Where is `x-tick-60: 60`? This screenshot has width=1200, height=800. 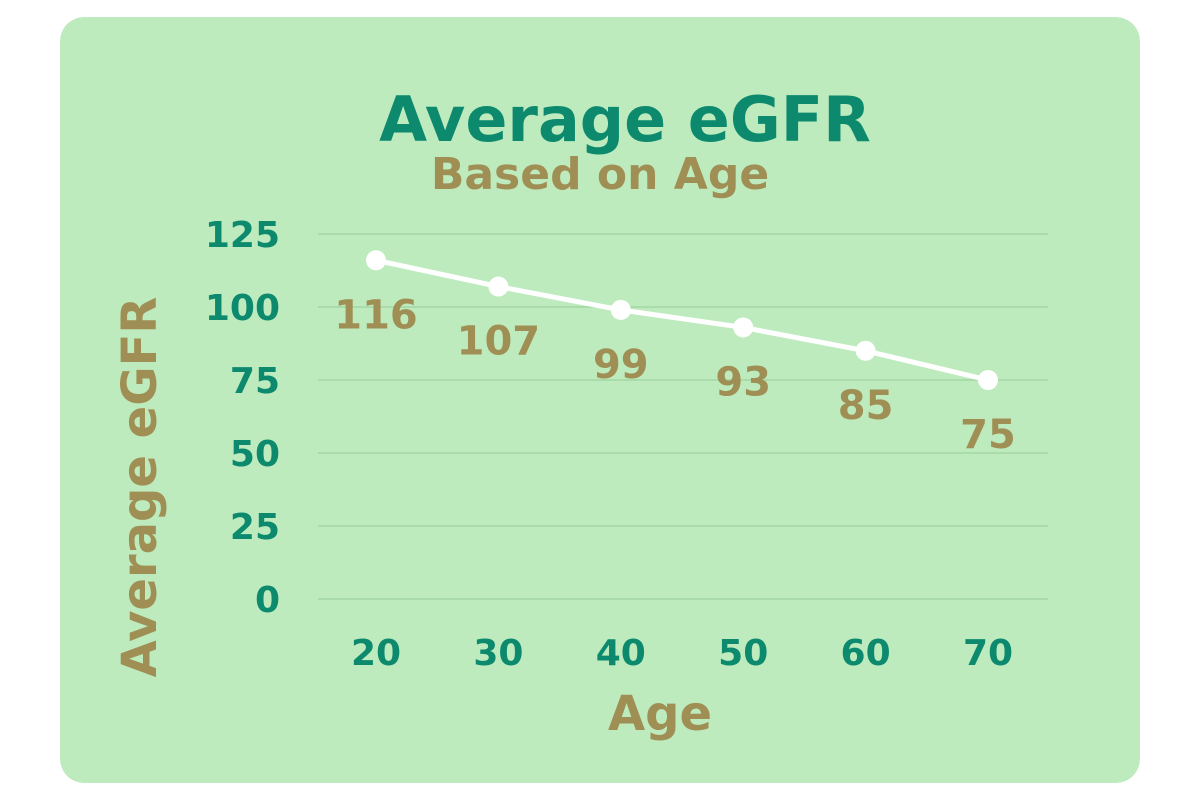
x-tick-60: 60 is located at coordinates (866, 653).